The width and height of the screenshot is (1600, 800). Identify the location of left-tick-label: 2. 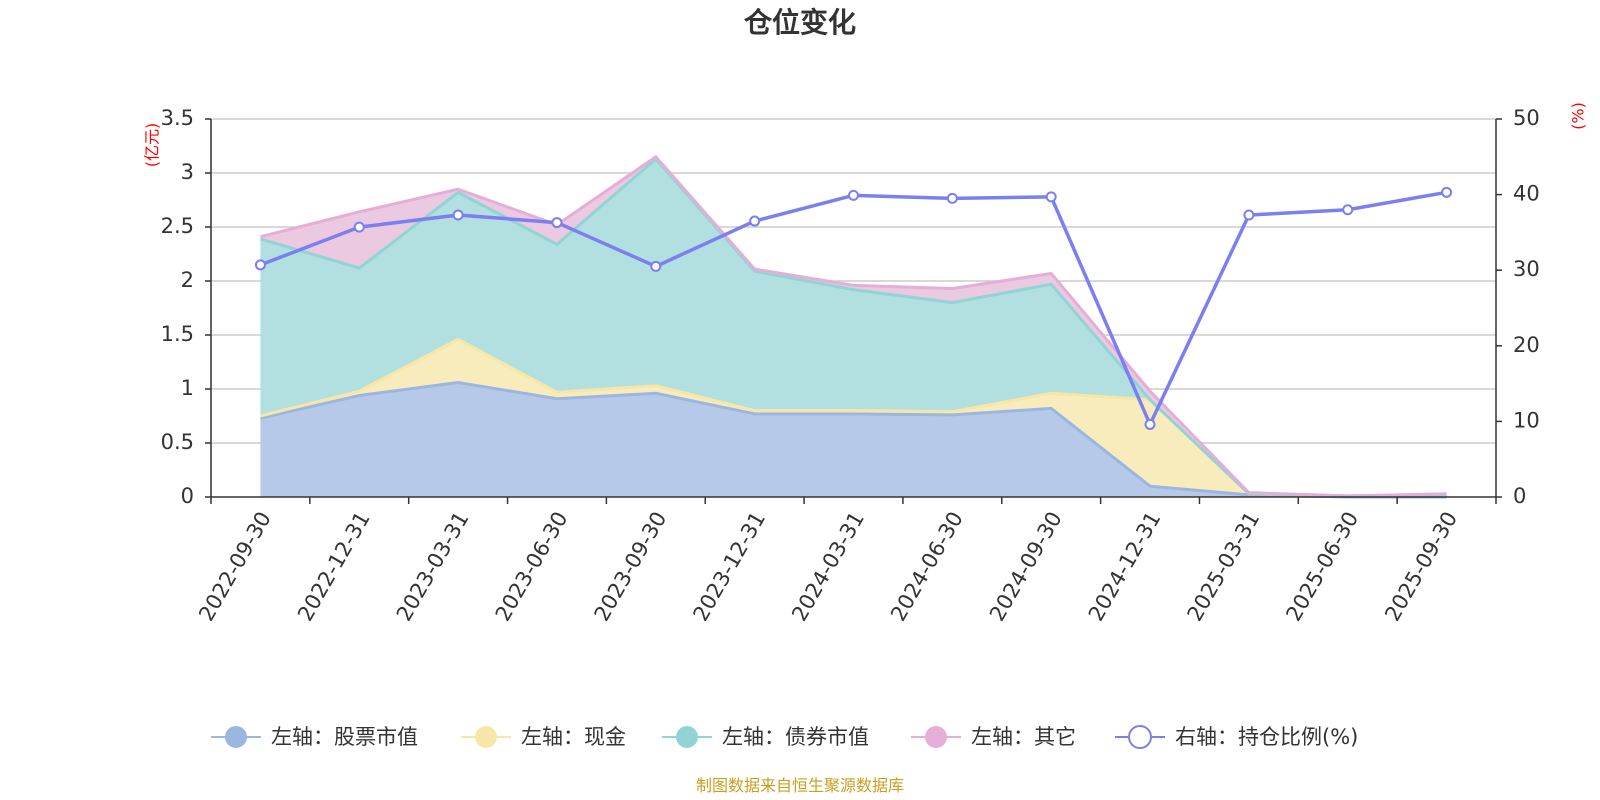
(187, 280).